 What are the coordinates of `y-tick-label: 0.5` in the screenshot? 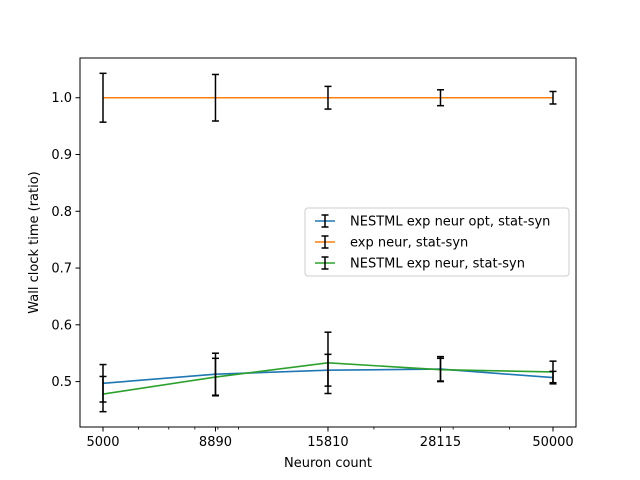 It's located at (61, 382).